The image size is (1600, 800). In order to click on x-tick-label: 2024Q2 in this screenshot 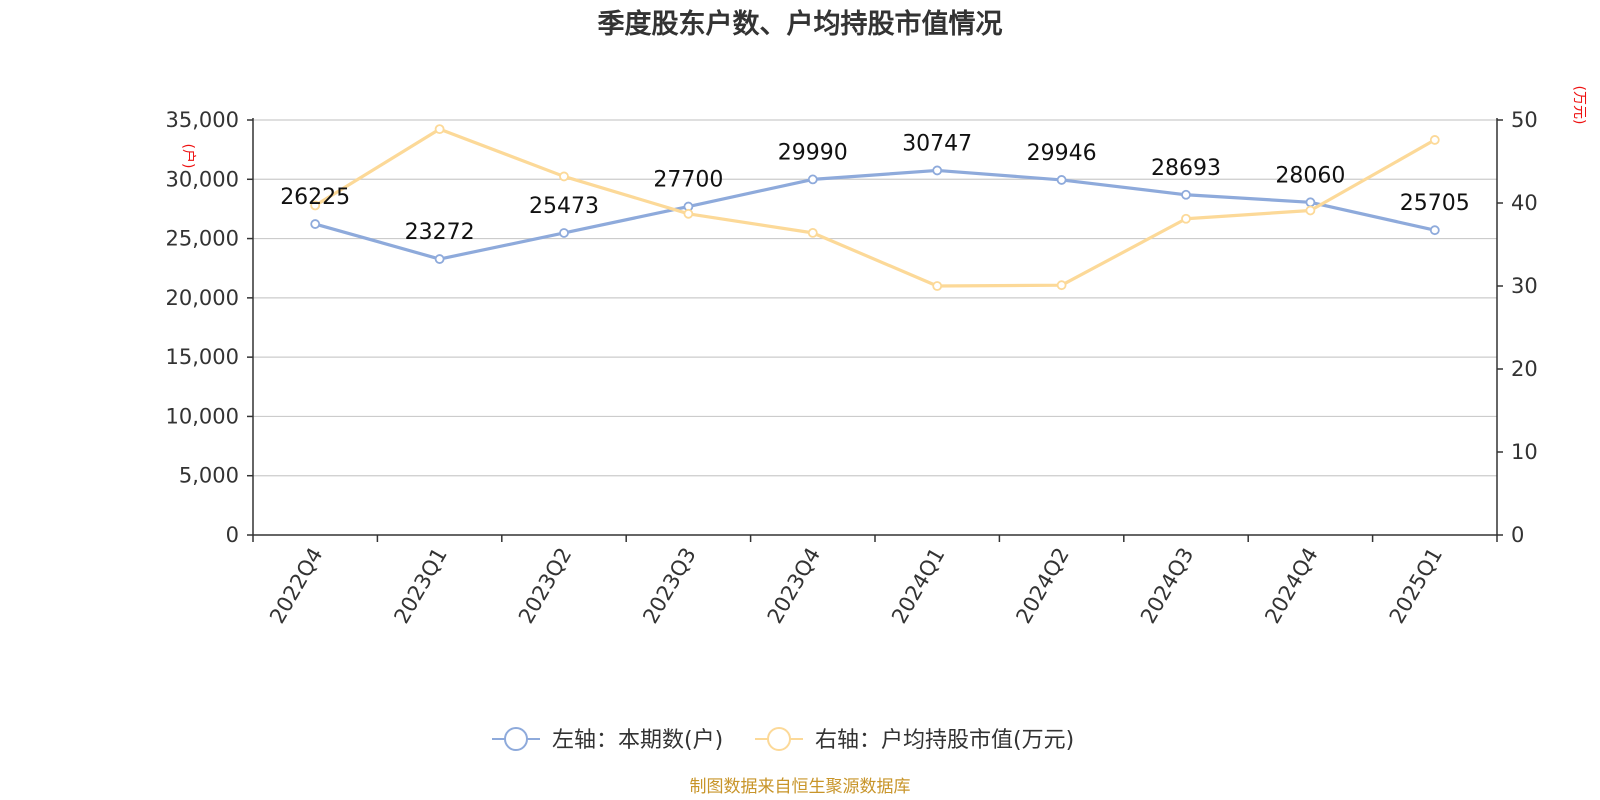, I will do `click(1042, 586)`.